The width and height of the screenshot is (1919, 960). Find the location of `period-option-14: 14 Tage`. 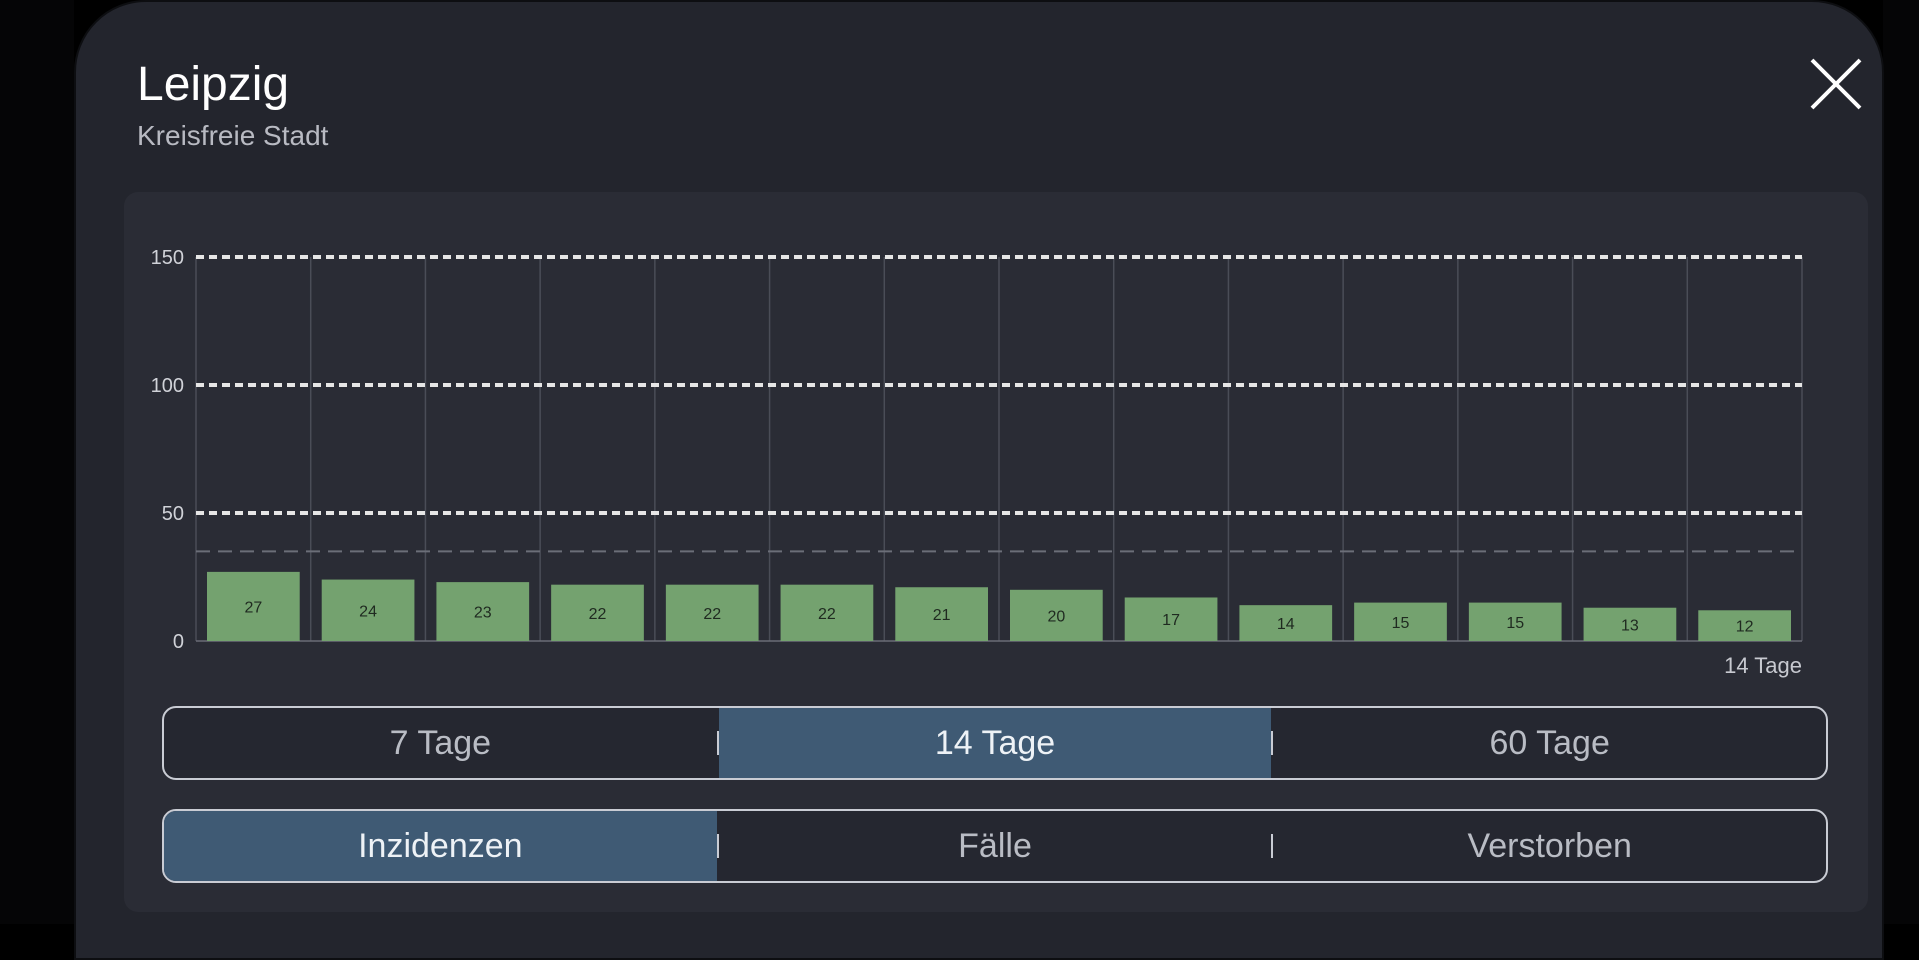

period-option-14: 14 Tage is located at coordinates (995, 743).